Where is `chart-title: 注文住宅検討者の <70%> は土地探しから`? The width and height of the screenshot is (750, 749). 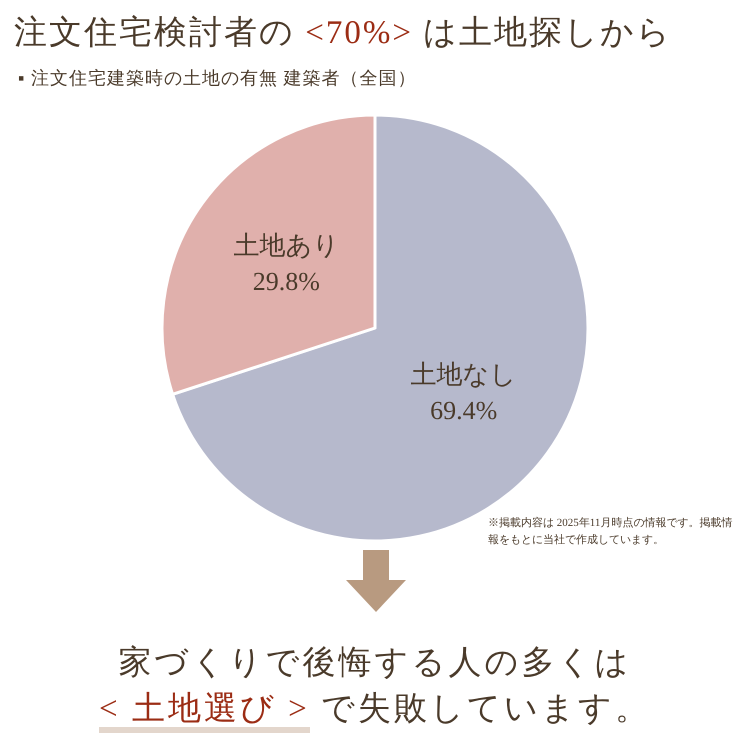 chart-title: 注文住宅検討者の <70%> は土地探しから is located at coordinates (343, 33).